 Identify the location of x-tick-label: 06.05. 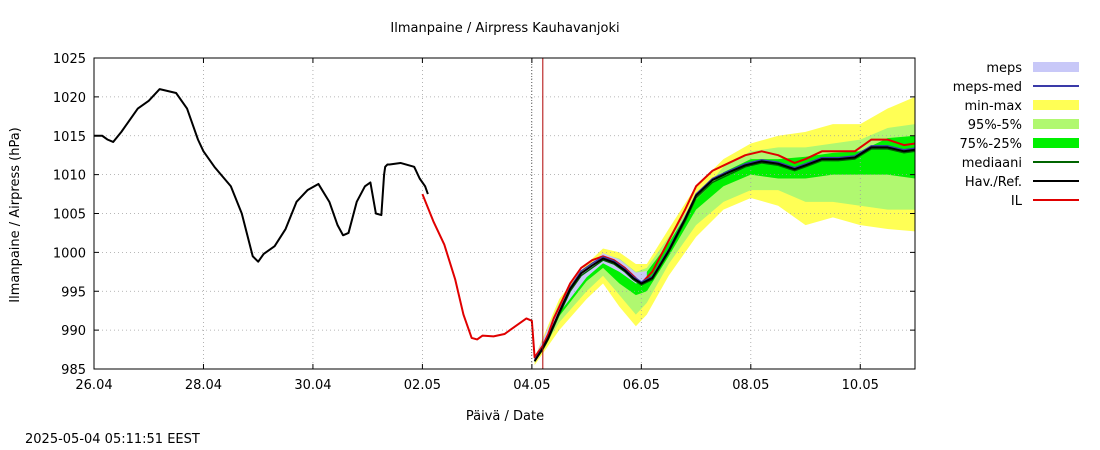
(641, 385).